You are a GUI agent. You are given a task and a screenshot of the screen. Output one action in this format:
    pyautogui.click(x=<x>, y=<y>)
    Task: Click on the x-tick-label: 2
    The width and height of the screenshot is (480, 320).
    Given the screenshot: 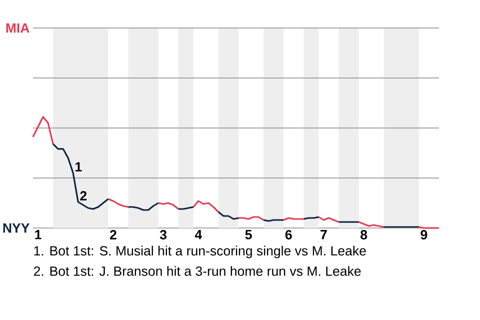 What is the action you would take?
    pyautogui.click(x=113, y=235)
    